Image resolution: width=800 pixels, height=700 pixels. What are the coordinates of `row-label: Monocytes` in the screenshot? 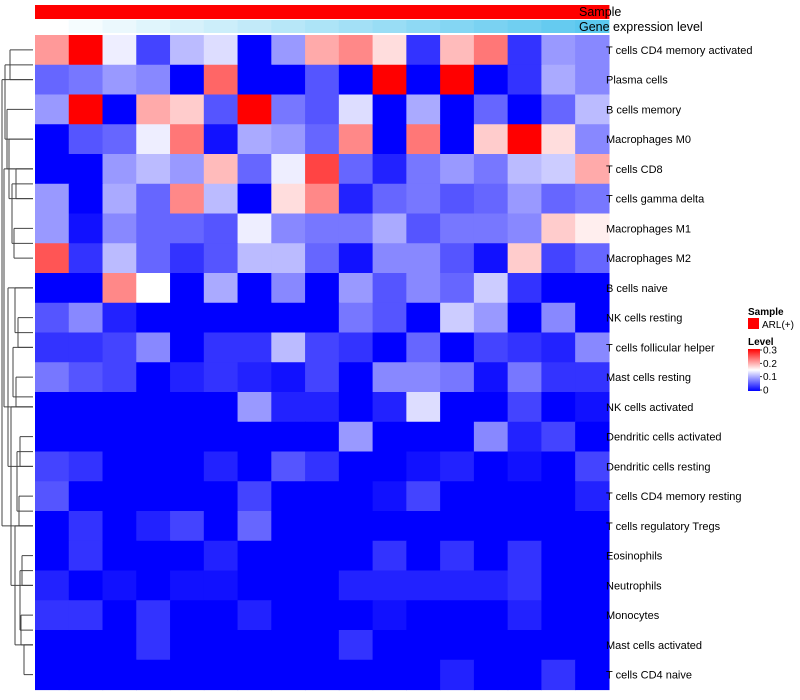 It's located at (633, 616).